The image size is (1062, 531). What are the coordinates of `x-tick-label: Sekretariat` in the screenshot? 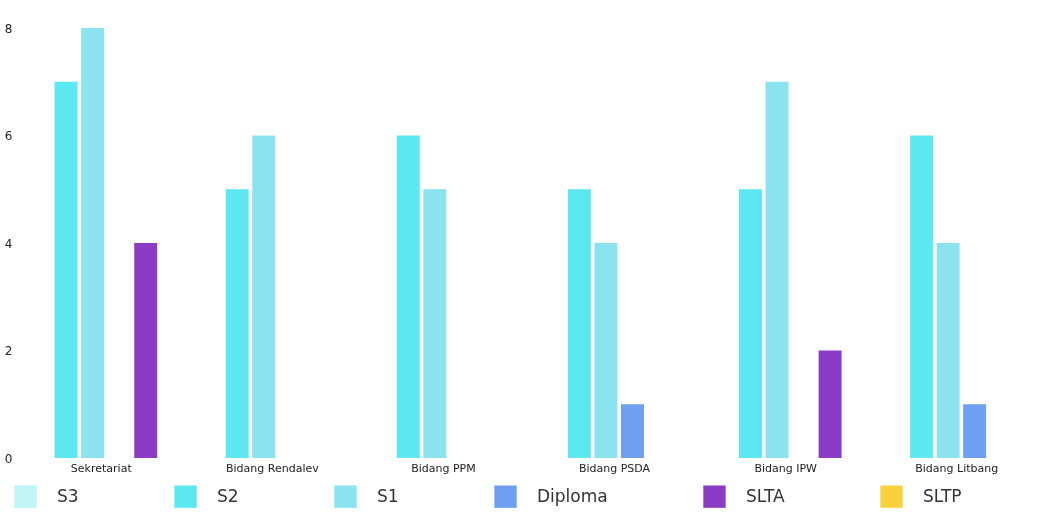 It's located at (101, 468).